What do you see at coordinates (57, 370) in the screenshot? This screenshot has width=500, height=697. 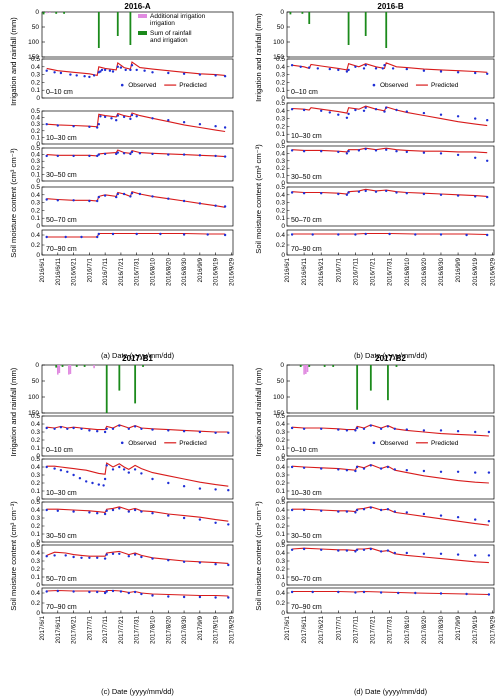 I see `additional-irrigation-bar` at bounding box center [57, 370].